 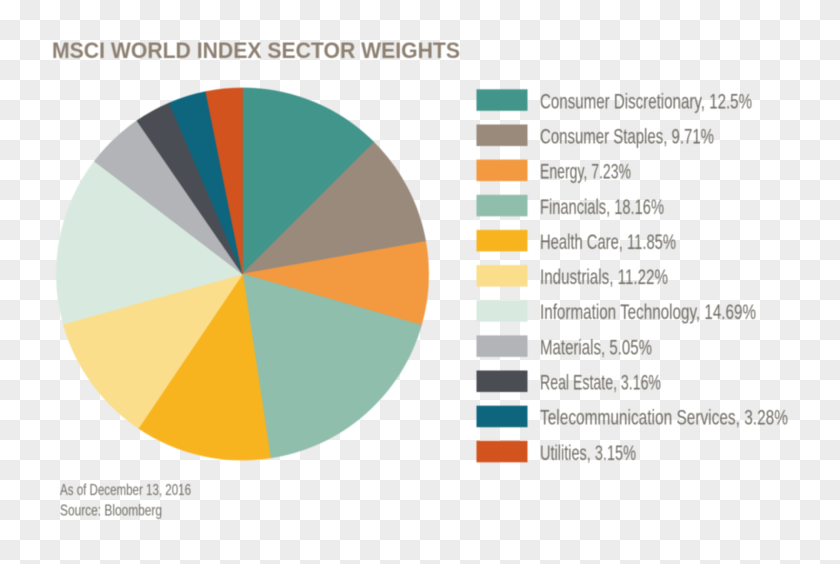 What do you see at coordinates (602, 207) in the screenshot?
I see `svg-text: Financials, 18.16%` at bounding box center [602, 207].